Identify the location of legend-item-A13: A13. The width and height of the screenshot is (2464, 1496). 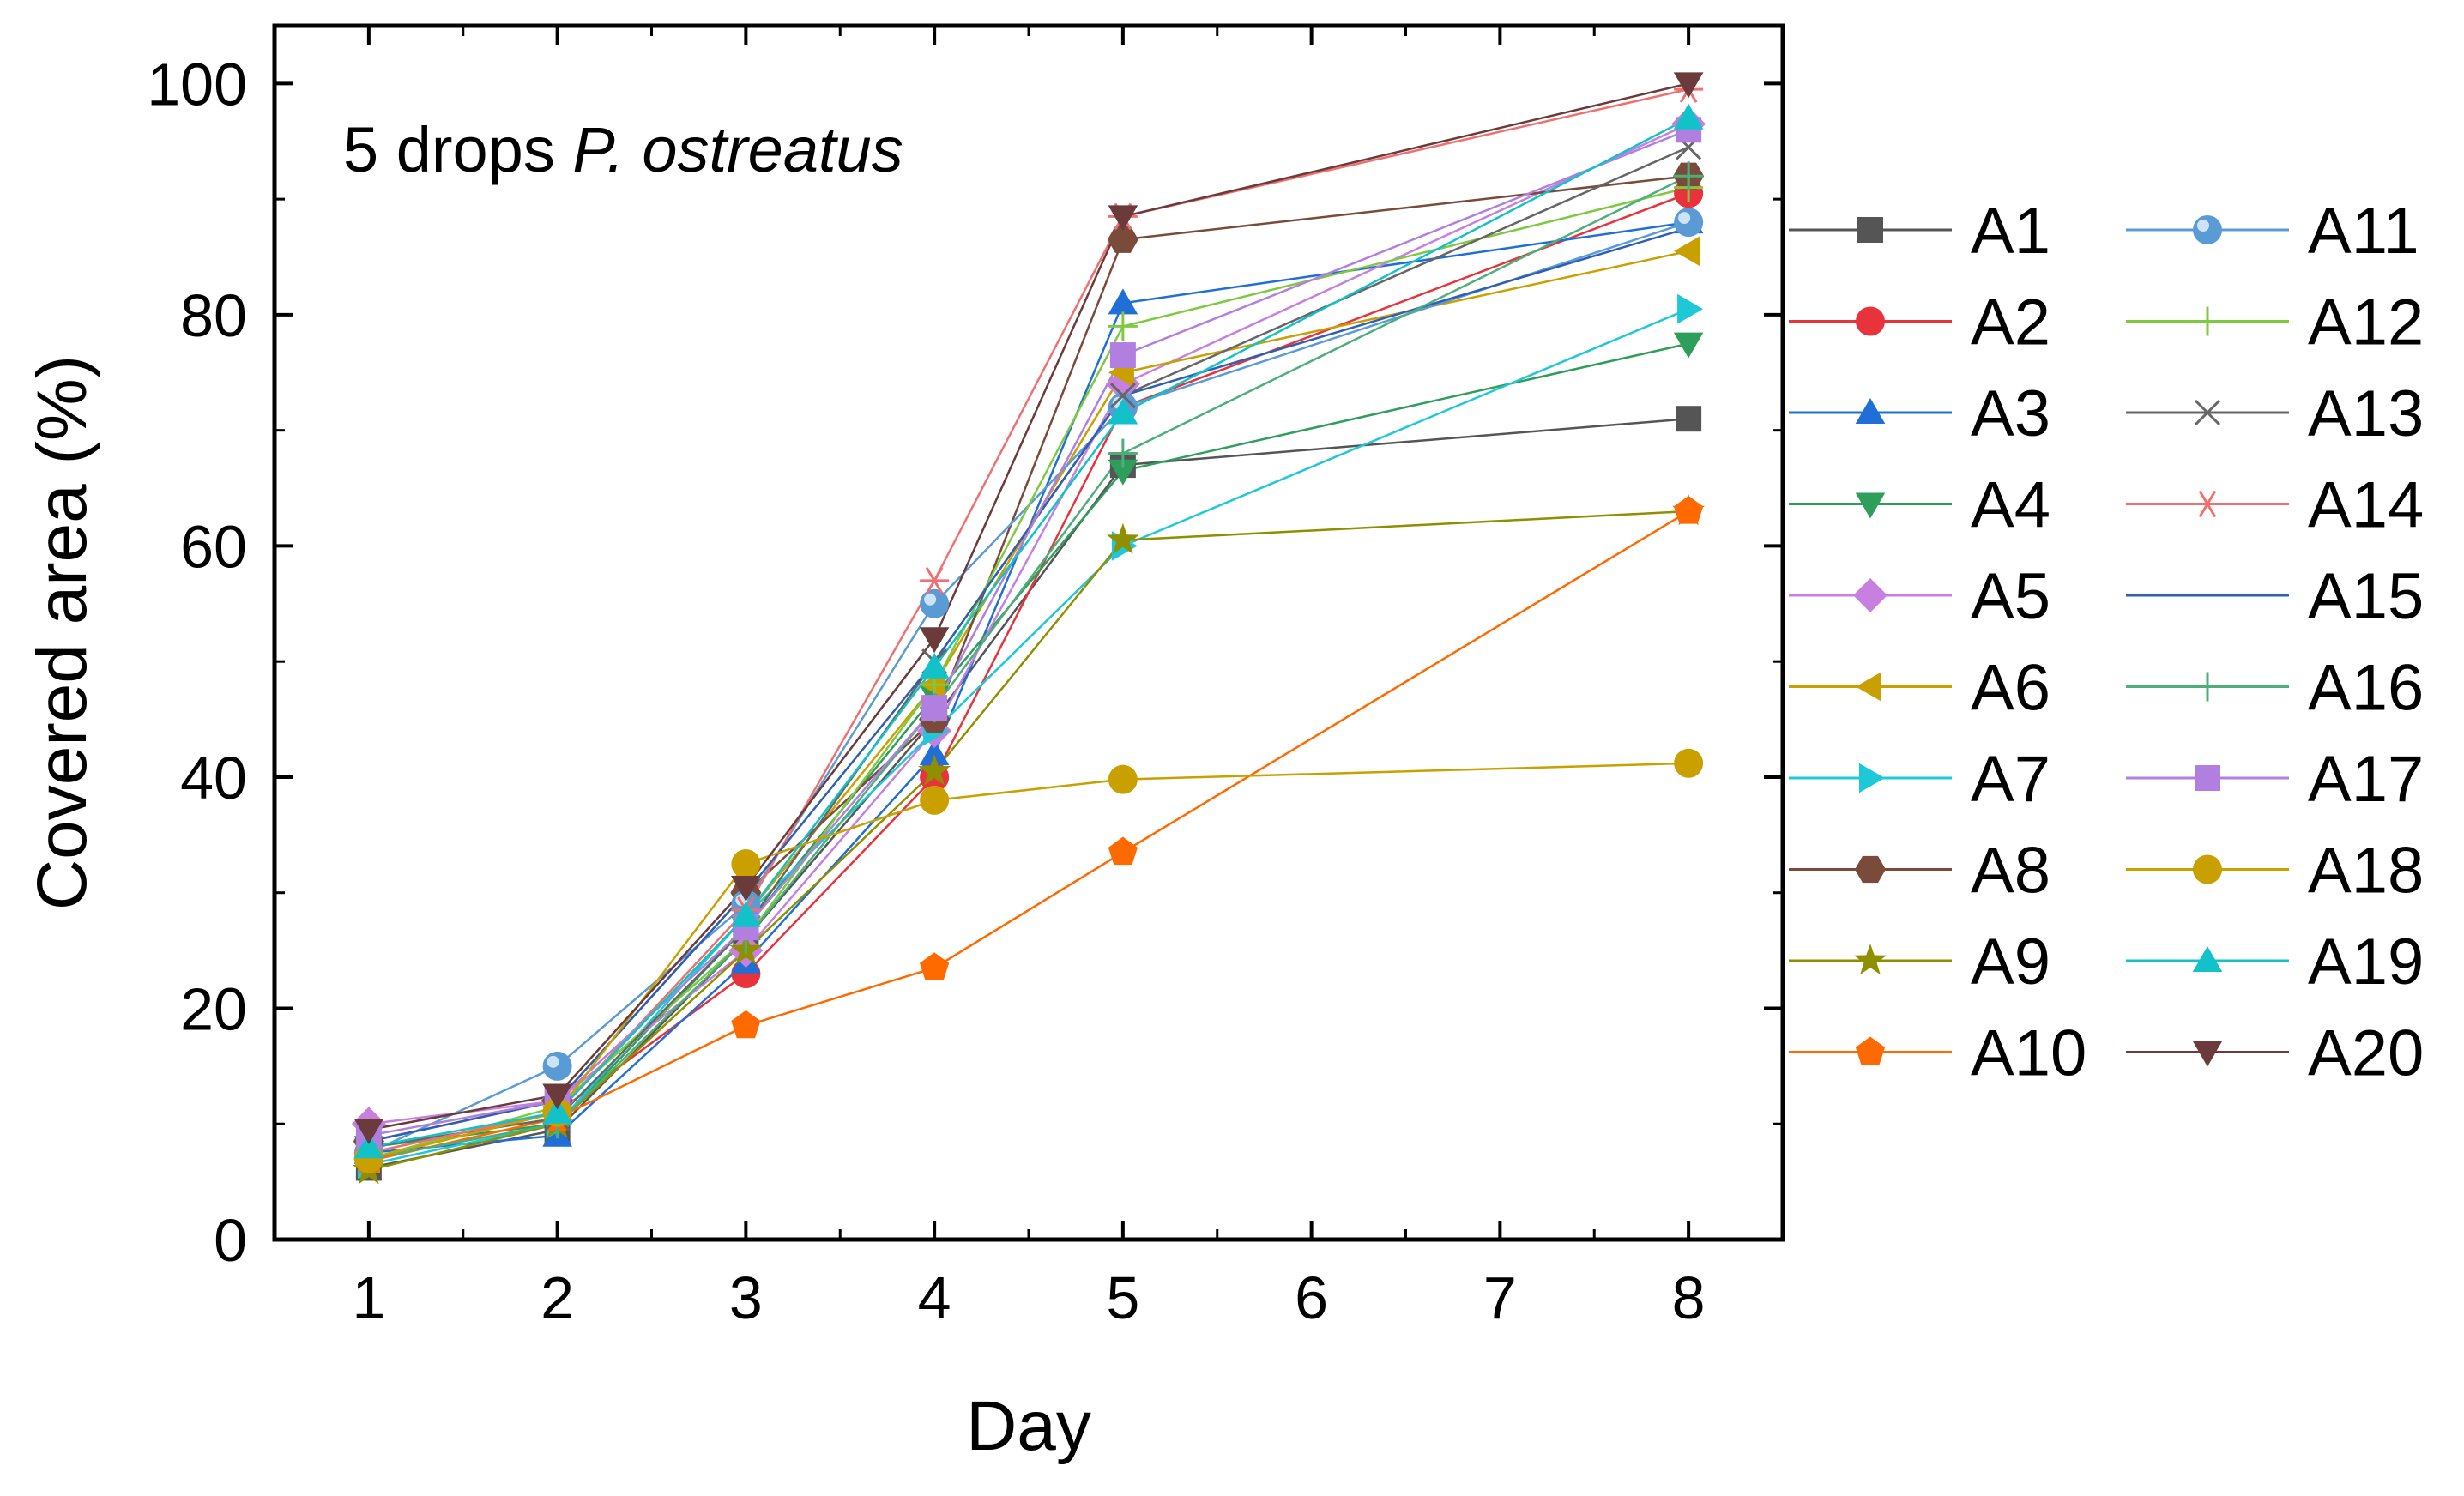
(2275, 413).